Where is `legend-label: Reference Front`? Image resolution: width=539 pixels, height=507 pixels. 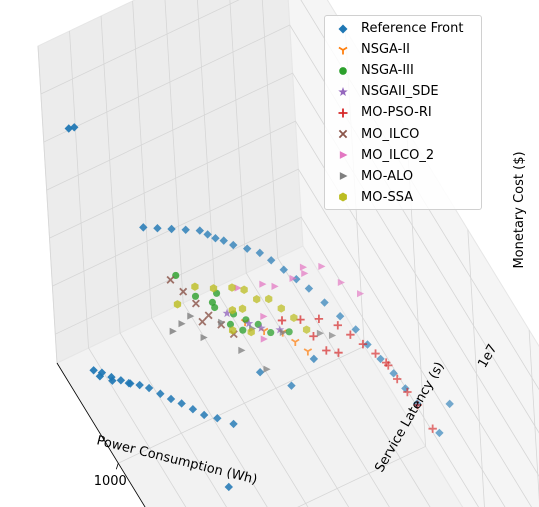
legend-label: Reference Front is located at coordinates (412, 29).